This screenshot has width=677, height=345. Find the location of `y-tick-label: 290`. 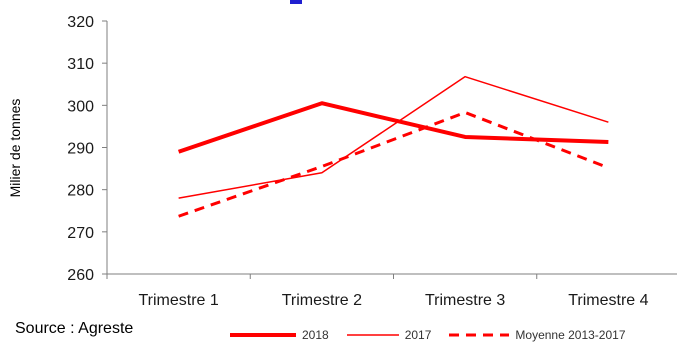

y-tick-label: 290 is located at coordinates (80, 149).